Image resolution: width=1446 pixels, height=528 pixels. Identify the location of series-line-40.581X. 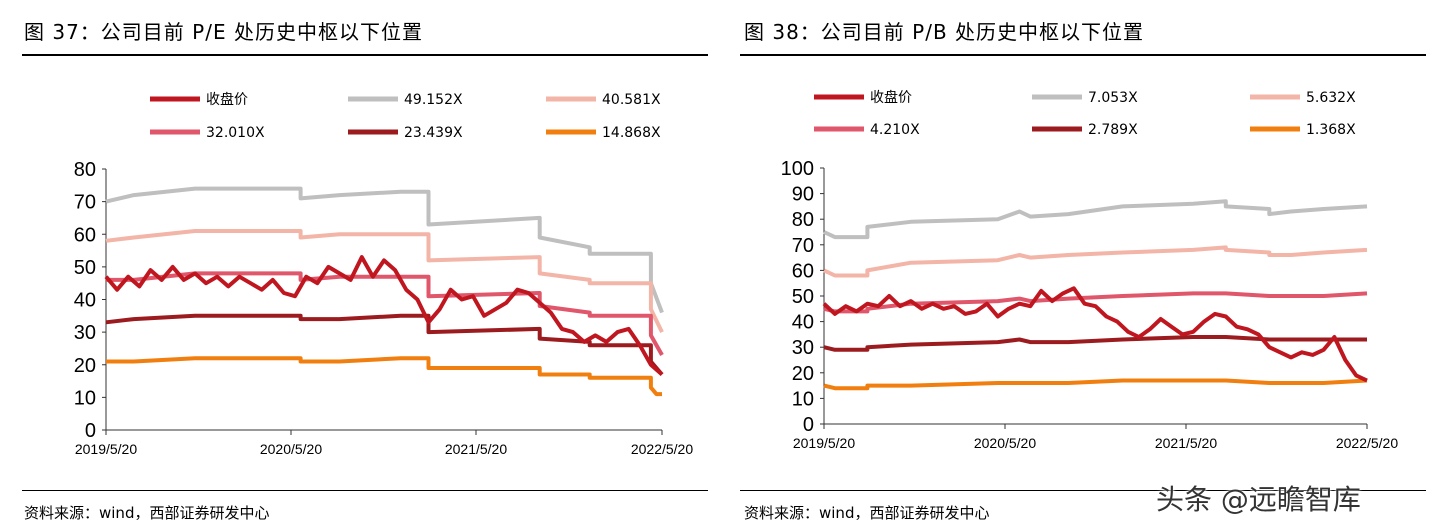
(384, 281).